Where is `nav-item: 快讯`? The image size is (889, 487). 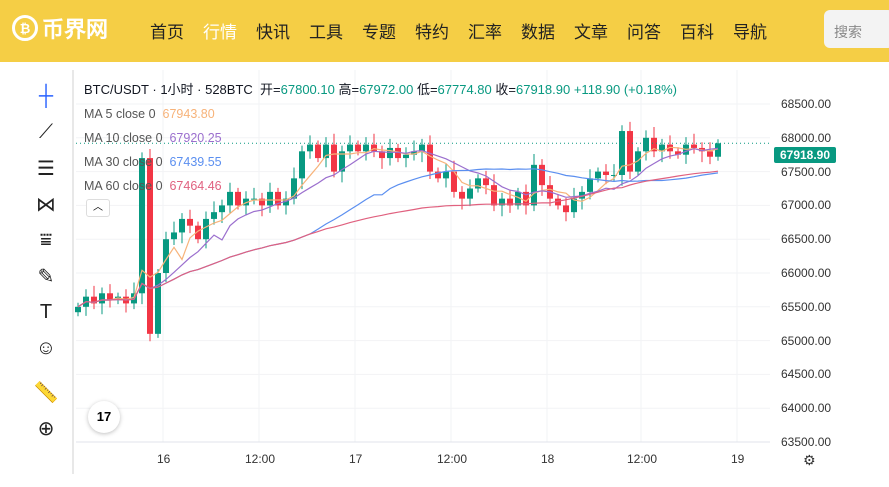 nav-item: 快讯 is located at coordinates (273, 32).